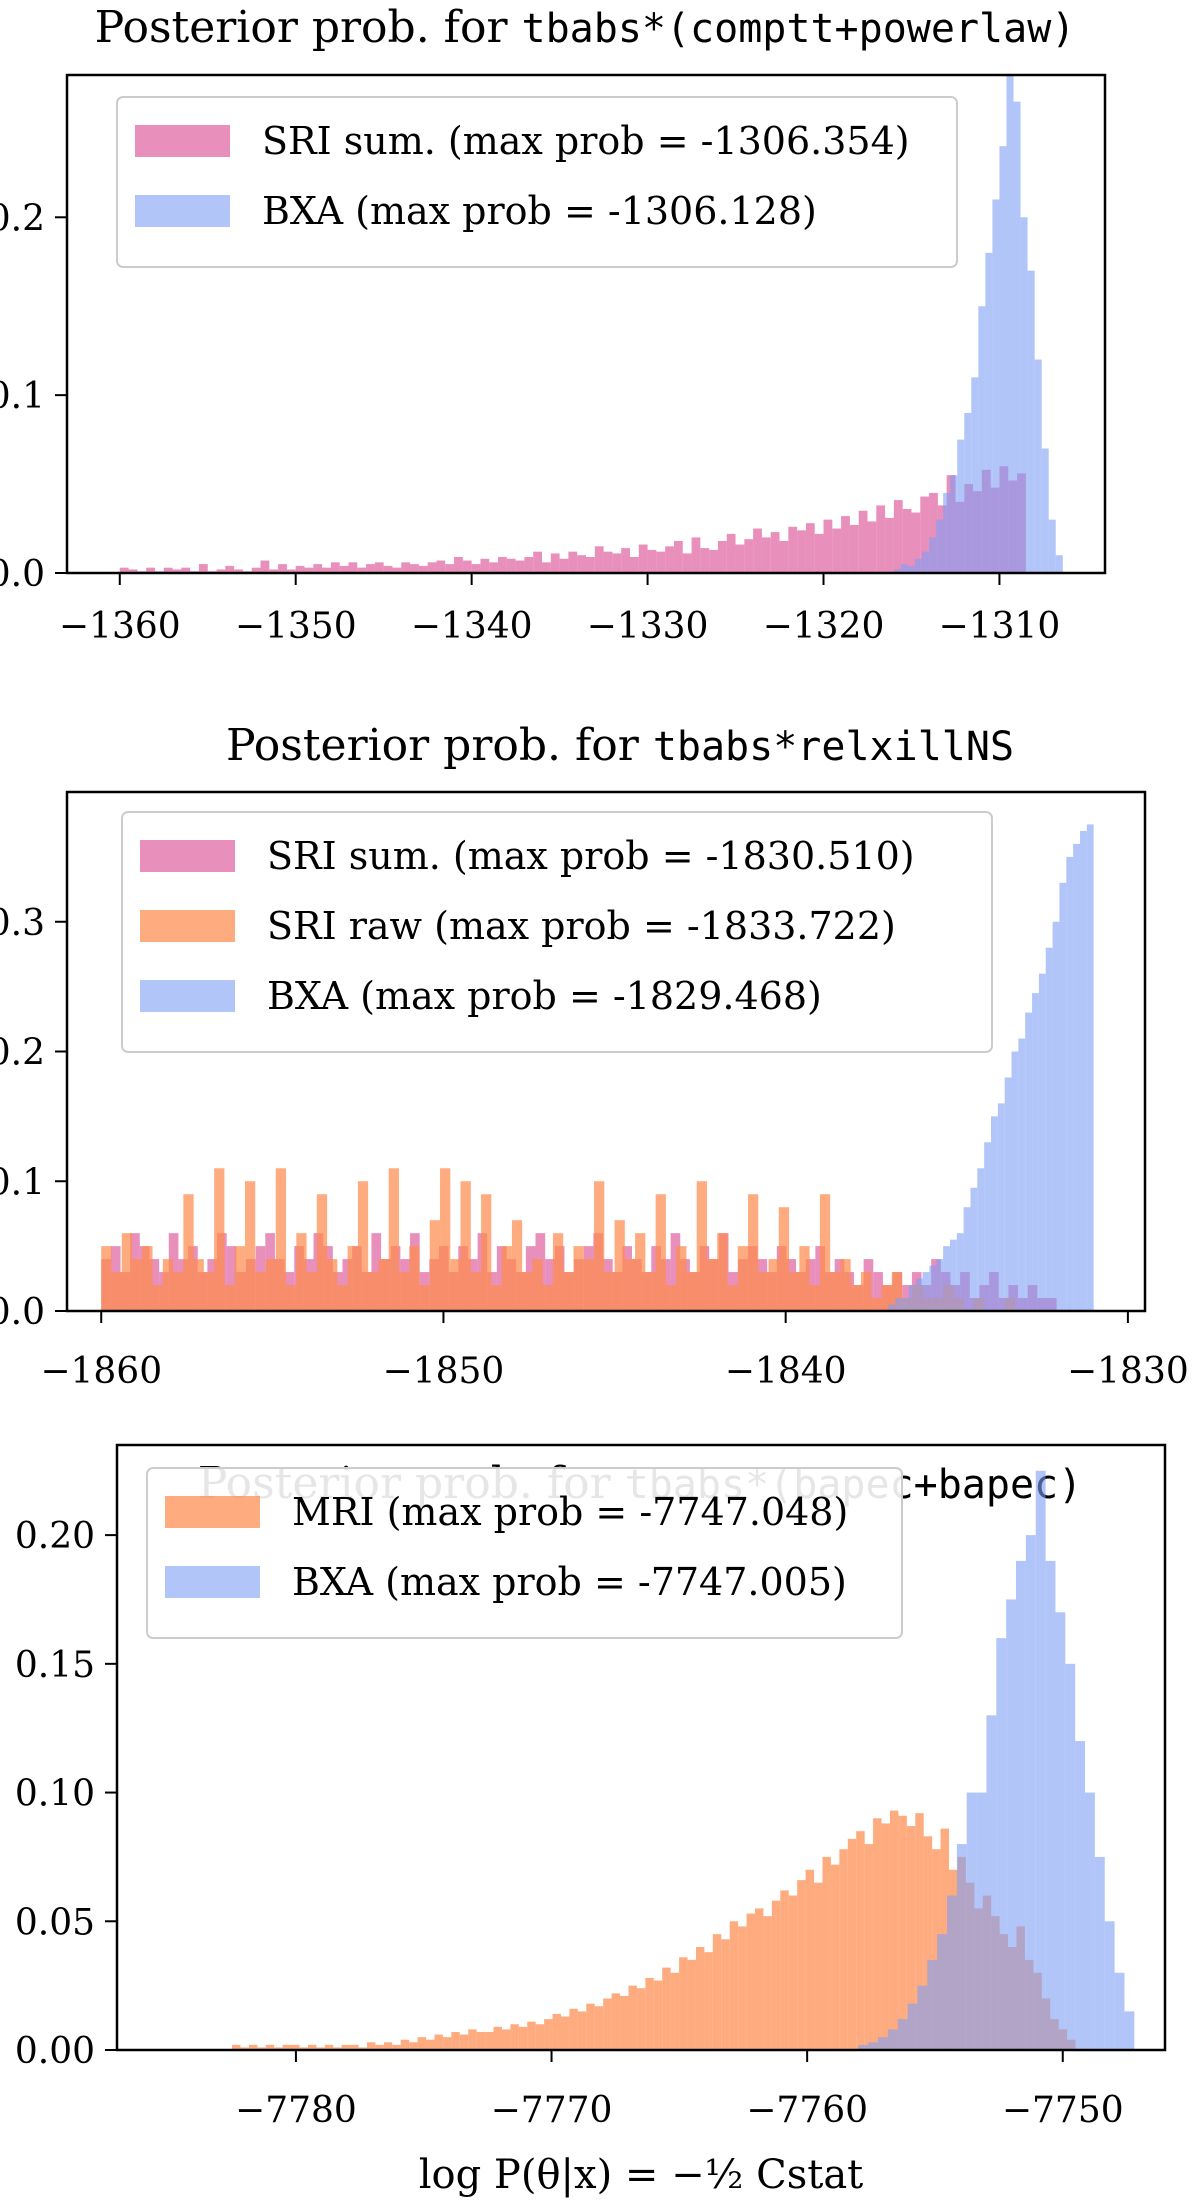 This screenshot has height=2209, width=1200. Describe the element at coordinates (120, 626) in the screenshot. I see `x-tick-label: −1360` at that location.